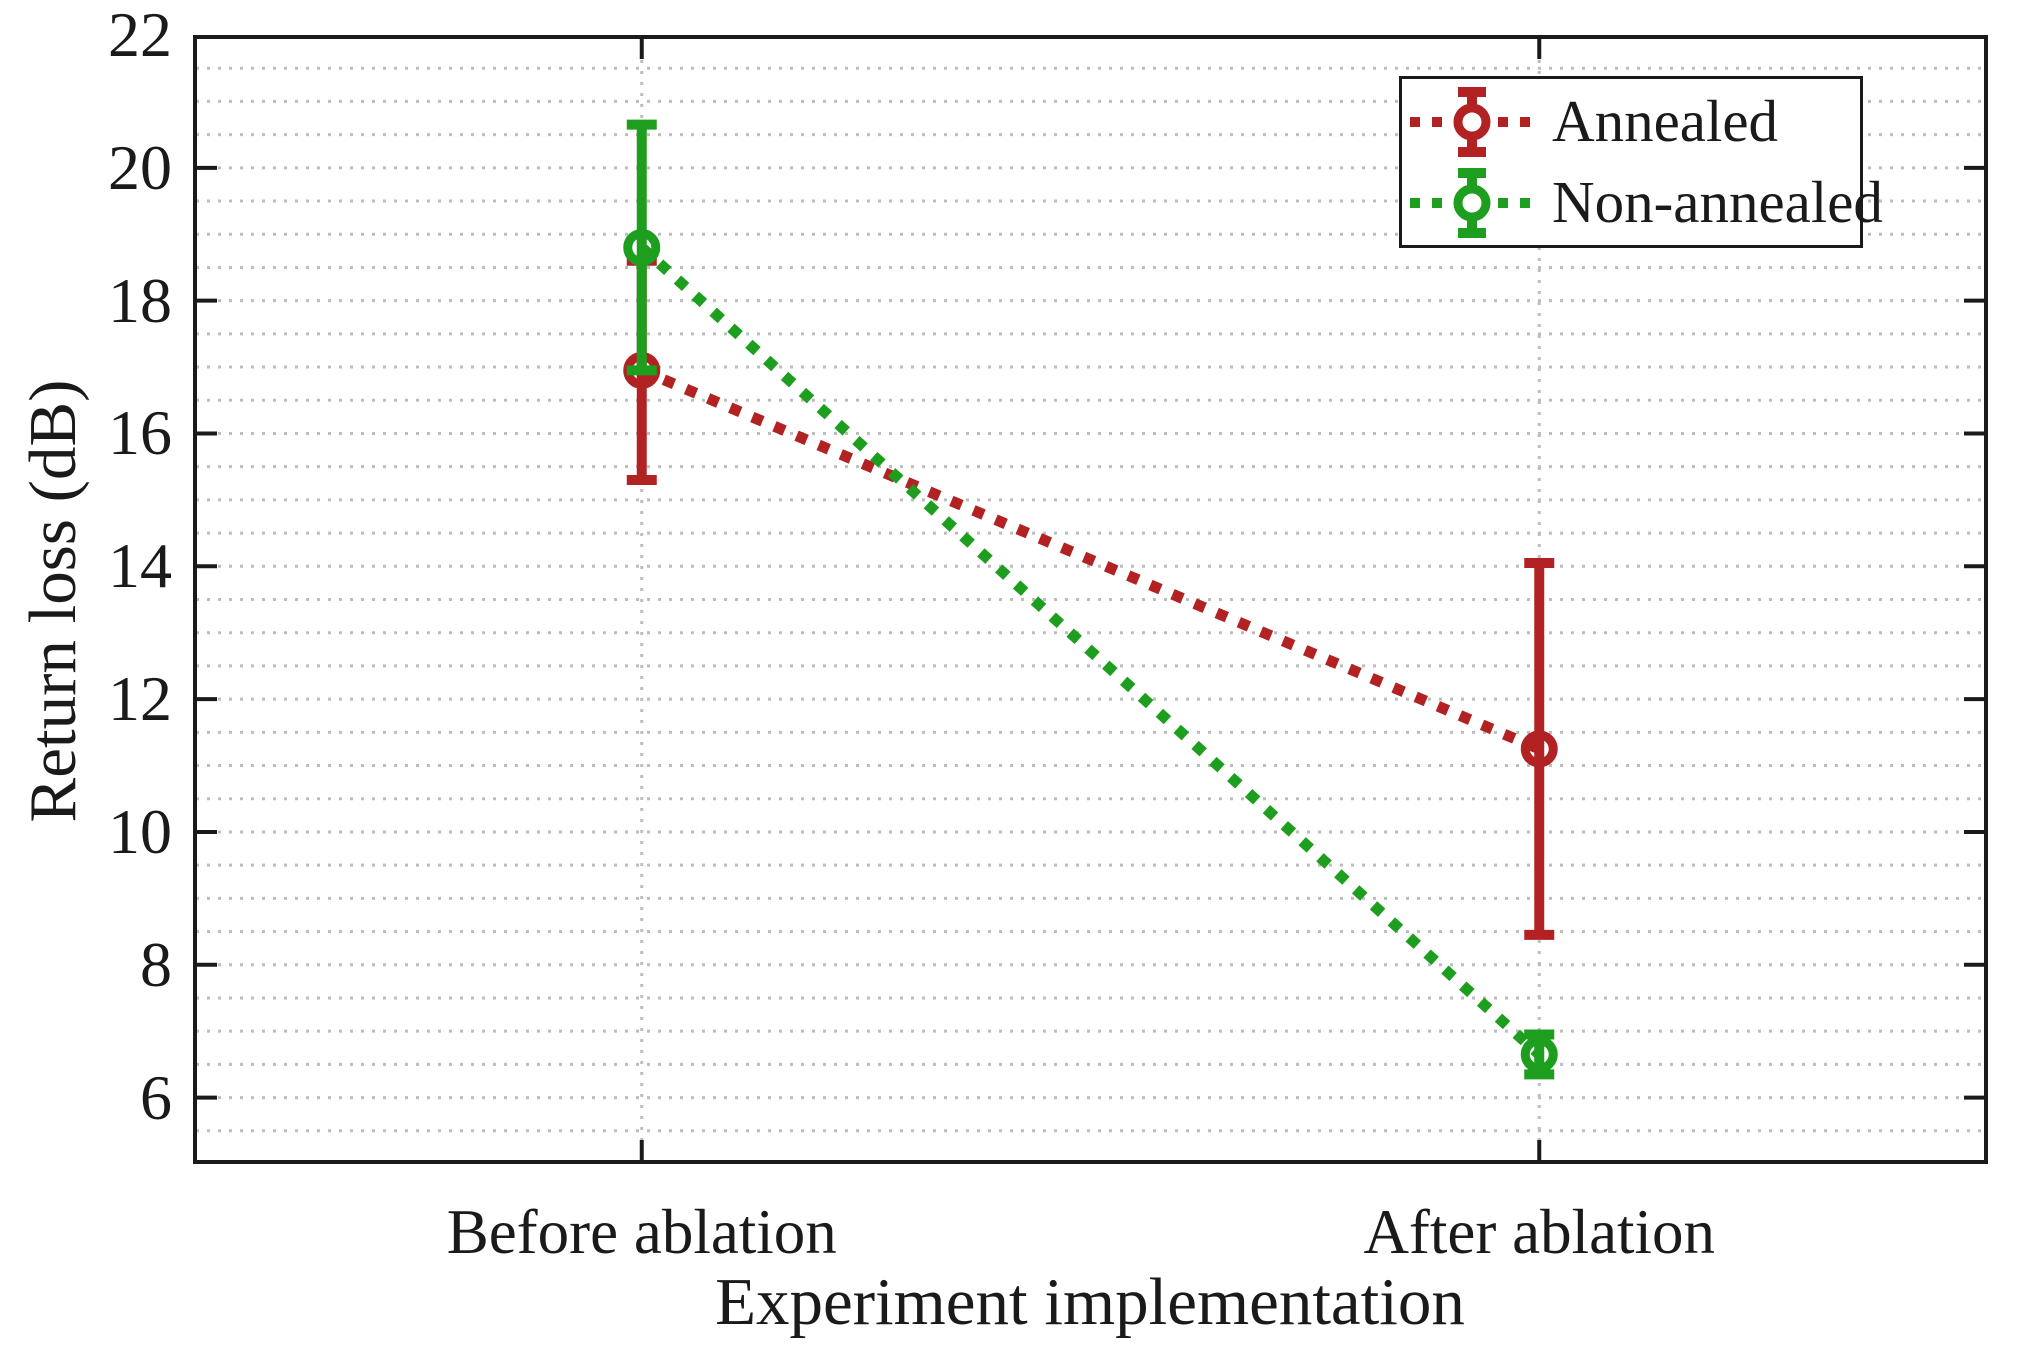 The width and height of the screenshot is (2017, 1345). What do you see at coordinates (1641, 162) in the screenshot?
I see `legend: Annealed Non-annealed` at bounding box center [1641, 162].